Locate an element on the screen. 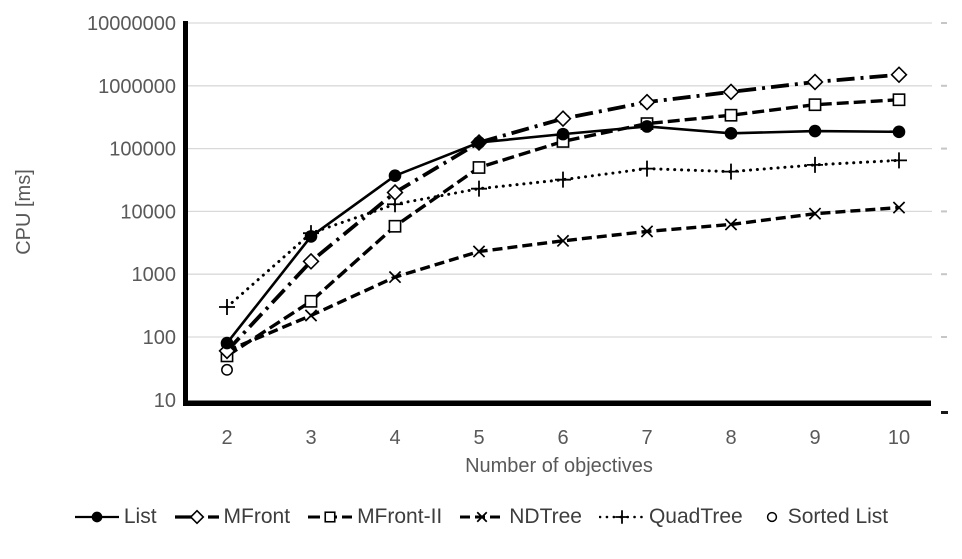 This screenshot has width=962, height=559. y-tick-label: 1000000 is located at coordinates (137, 87).